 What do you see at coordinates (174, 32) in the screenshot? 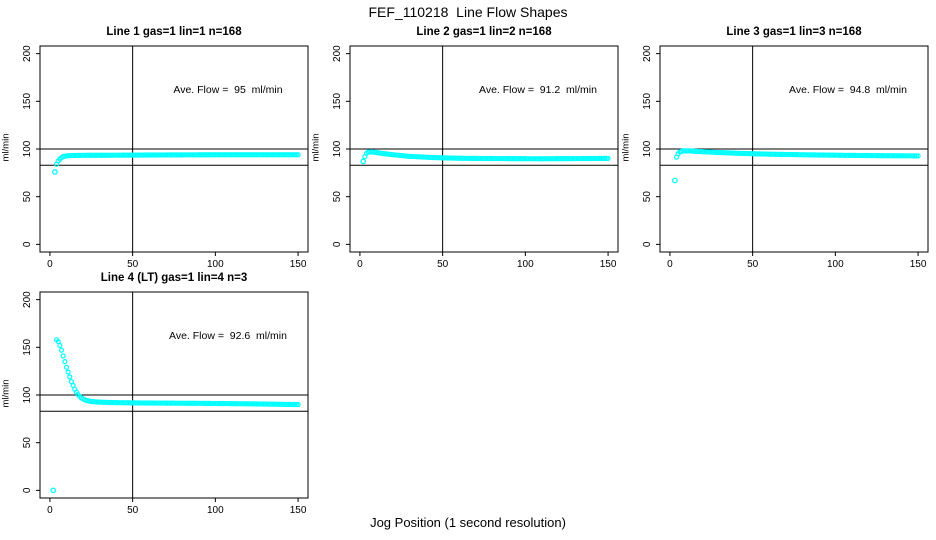
I see `subplot-1-title: Line 1 gas=1 lin=1 n=168` at bounding box center [174, 32].